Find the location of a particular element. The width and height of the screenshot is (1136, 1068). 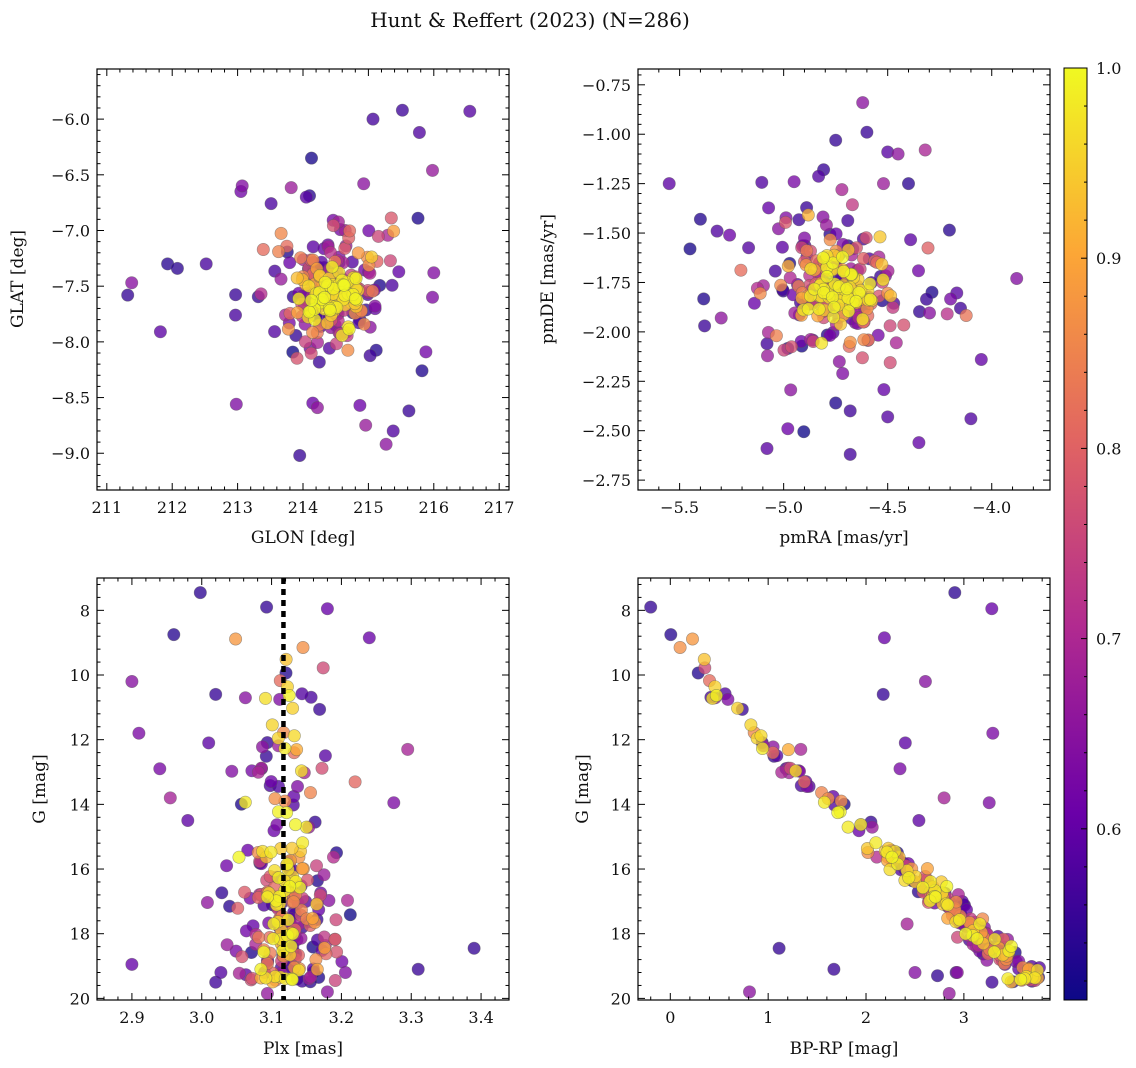

pm-scatter-points is located at coordinates (843, 278).